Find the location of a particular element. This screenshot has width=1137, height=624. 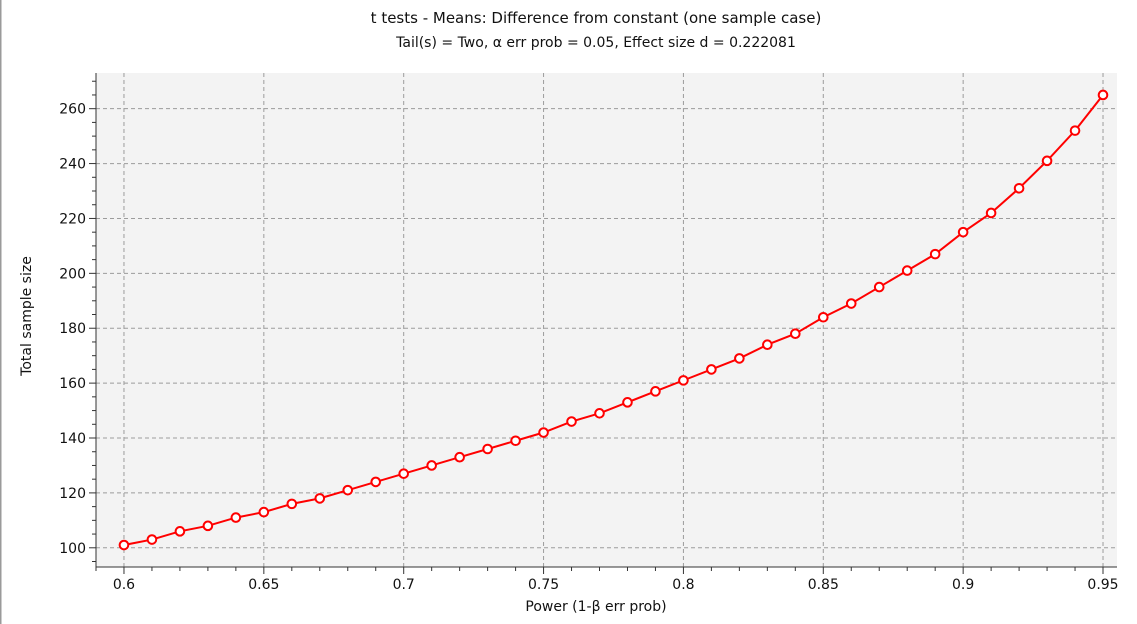

y-tick-label: 200 is located at coordinates (72, 274).